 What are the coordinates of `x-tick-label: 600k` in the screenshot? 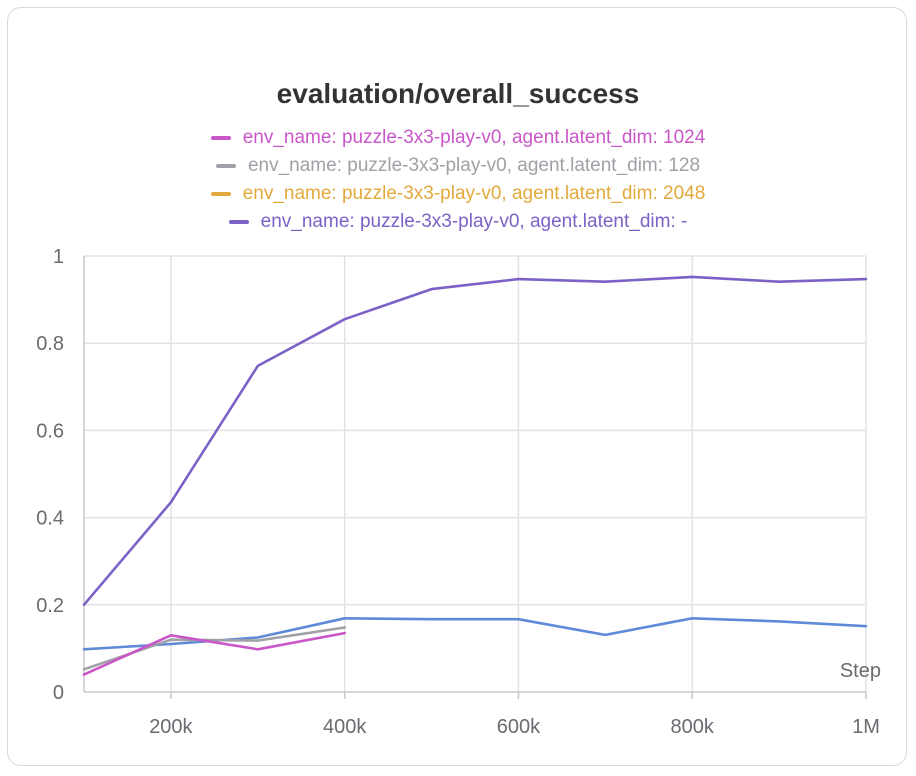 It's located at (519, 727).